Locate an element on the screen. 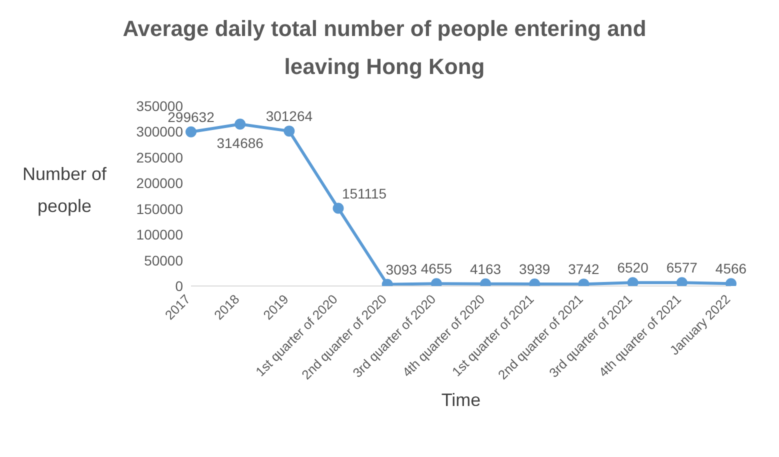  y-tick-label: 300000 is located at coordinates (160, 132).